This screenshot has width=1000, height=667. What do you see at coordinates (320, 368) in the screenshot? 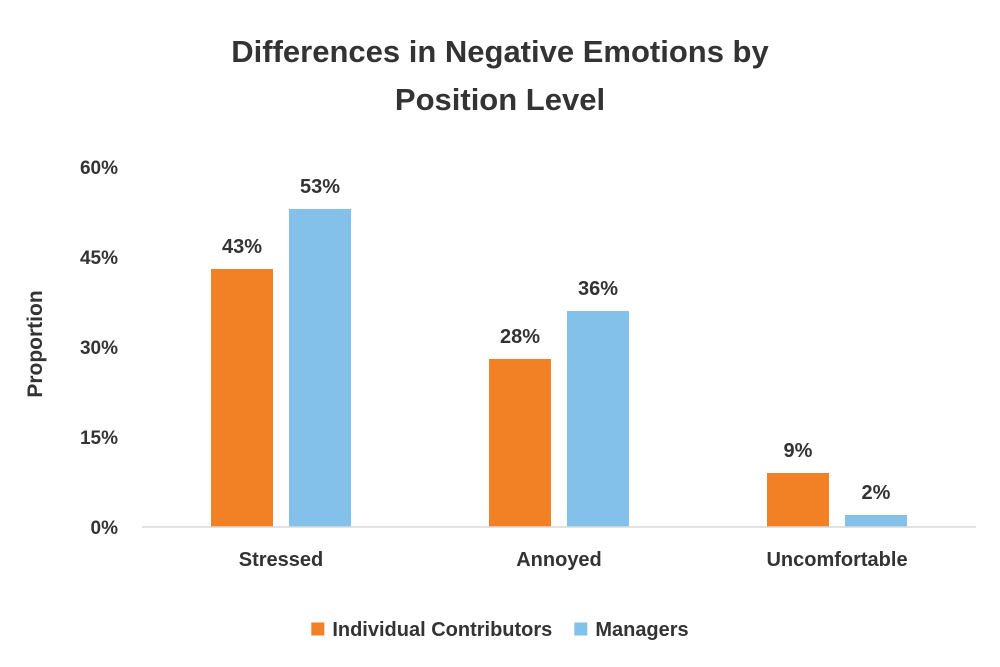
I see `bar-managers-stressed` at bounding box center [320, 368].